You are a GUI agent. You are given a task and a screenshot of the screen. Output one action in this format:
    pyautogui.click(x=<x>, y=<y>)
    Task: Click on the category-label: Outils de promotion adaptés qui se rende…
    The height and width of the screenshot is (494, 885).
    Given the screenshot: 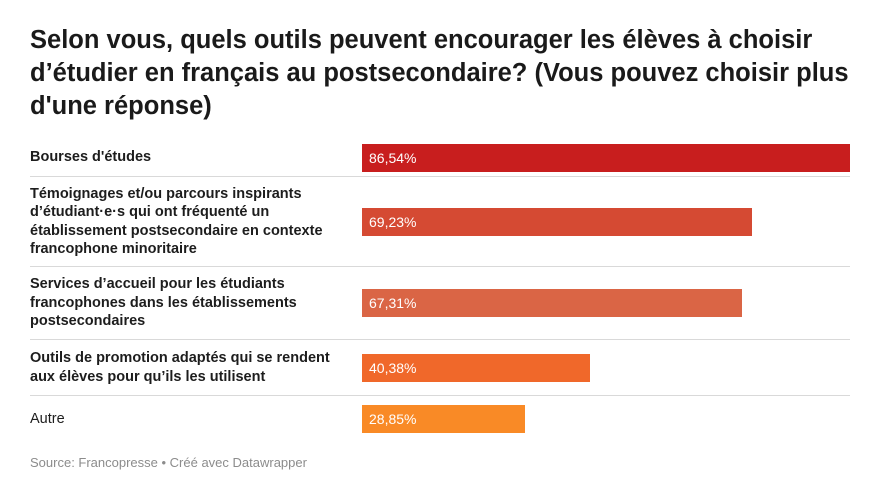 What is the action you would take?
    pyautogui.click(x=189, y=367)
    